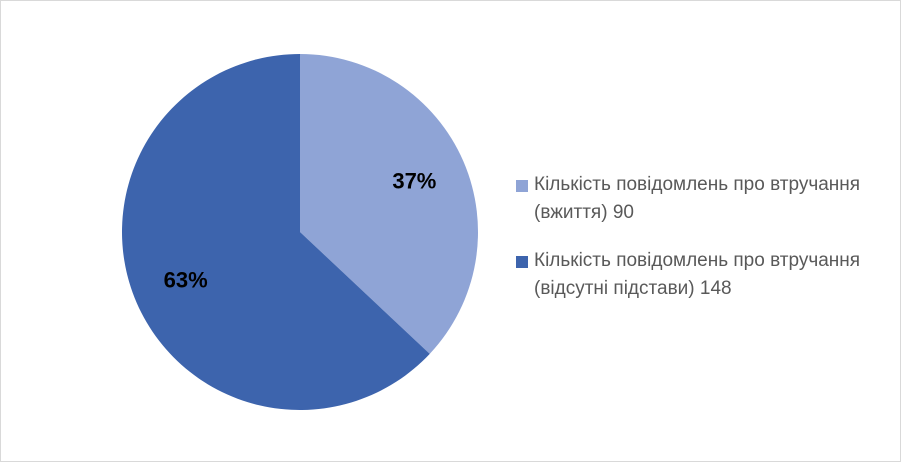 The image size is (901, 463). What do you see at coordinates (186, 279) in the screenshot?
I see `data-label: 63%` at bounding box center [186, 279].